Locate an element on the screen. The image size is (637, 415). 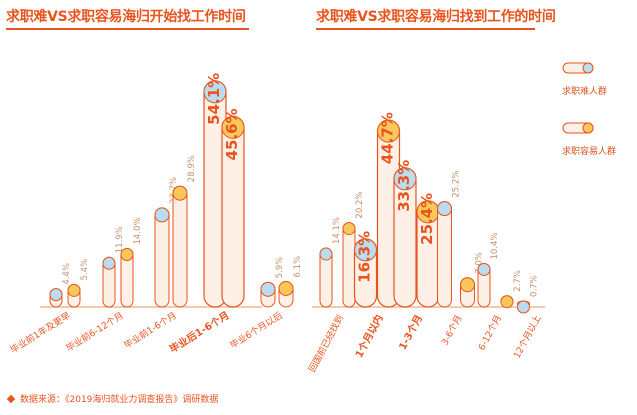
value-label-1-1-3: 7.0% is located at coordinates (480, 263).